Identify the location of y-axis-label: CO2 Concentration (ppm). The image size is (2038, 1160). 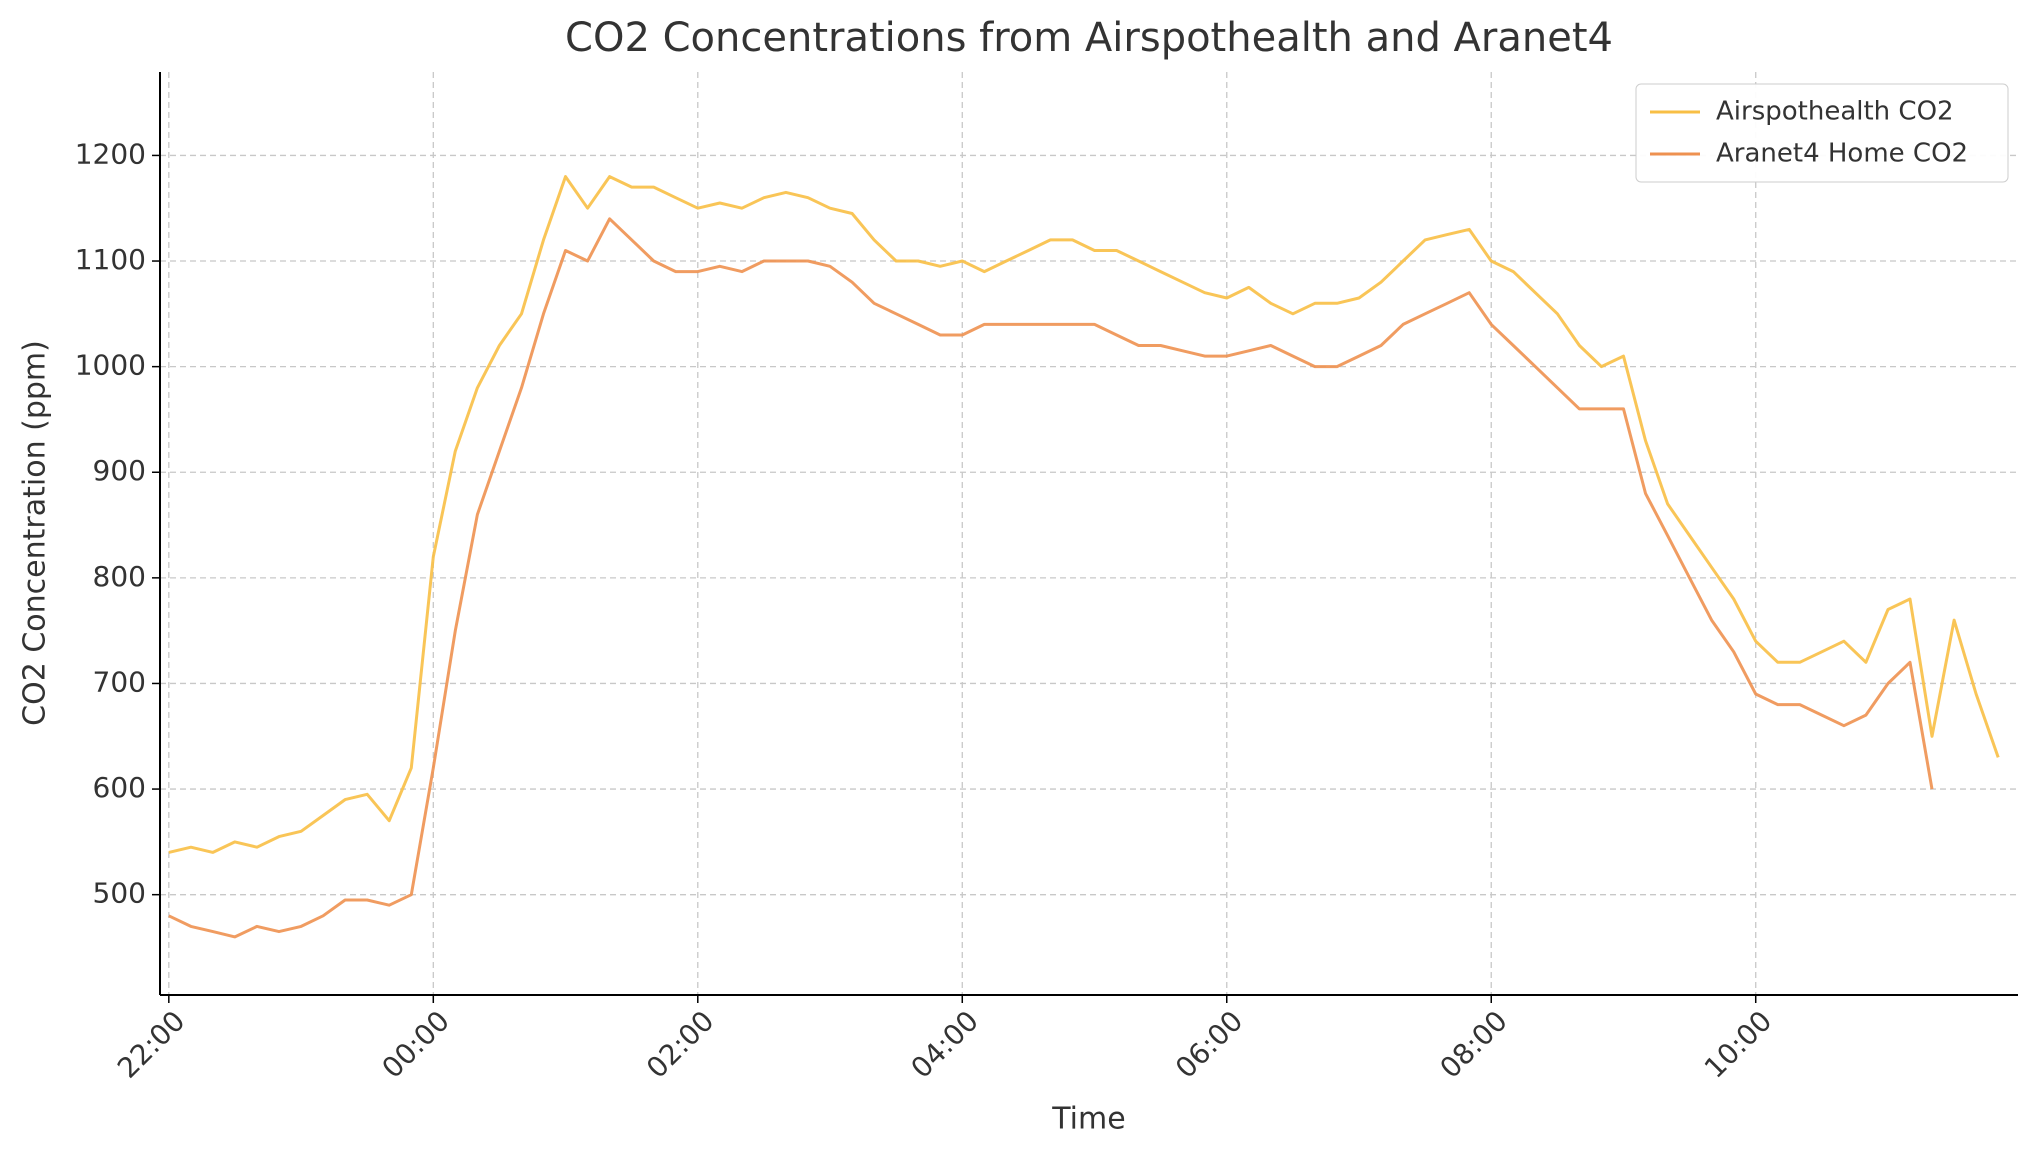
(35, 533).